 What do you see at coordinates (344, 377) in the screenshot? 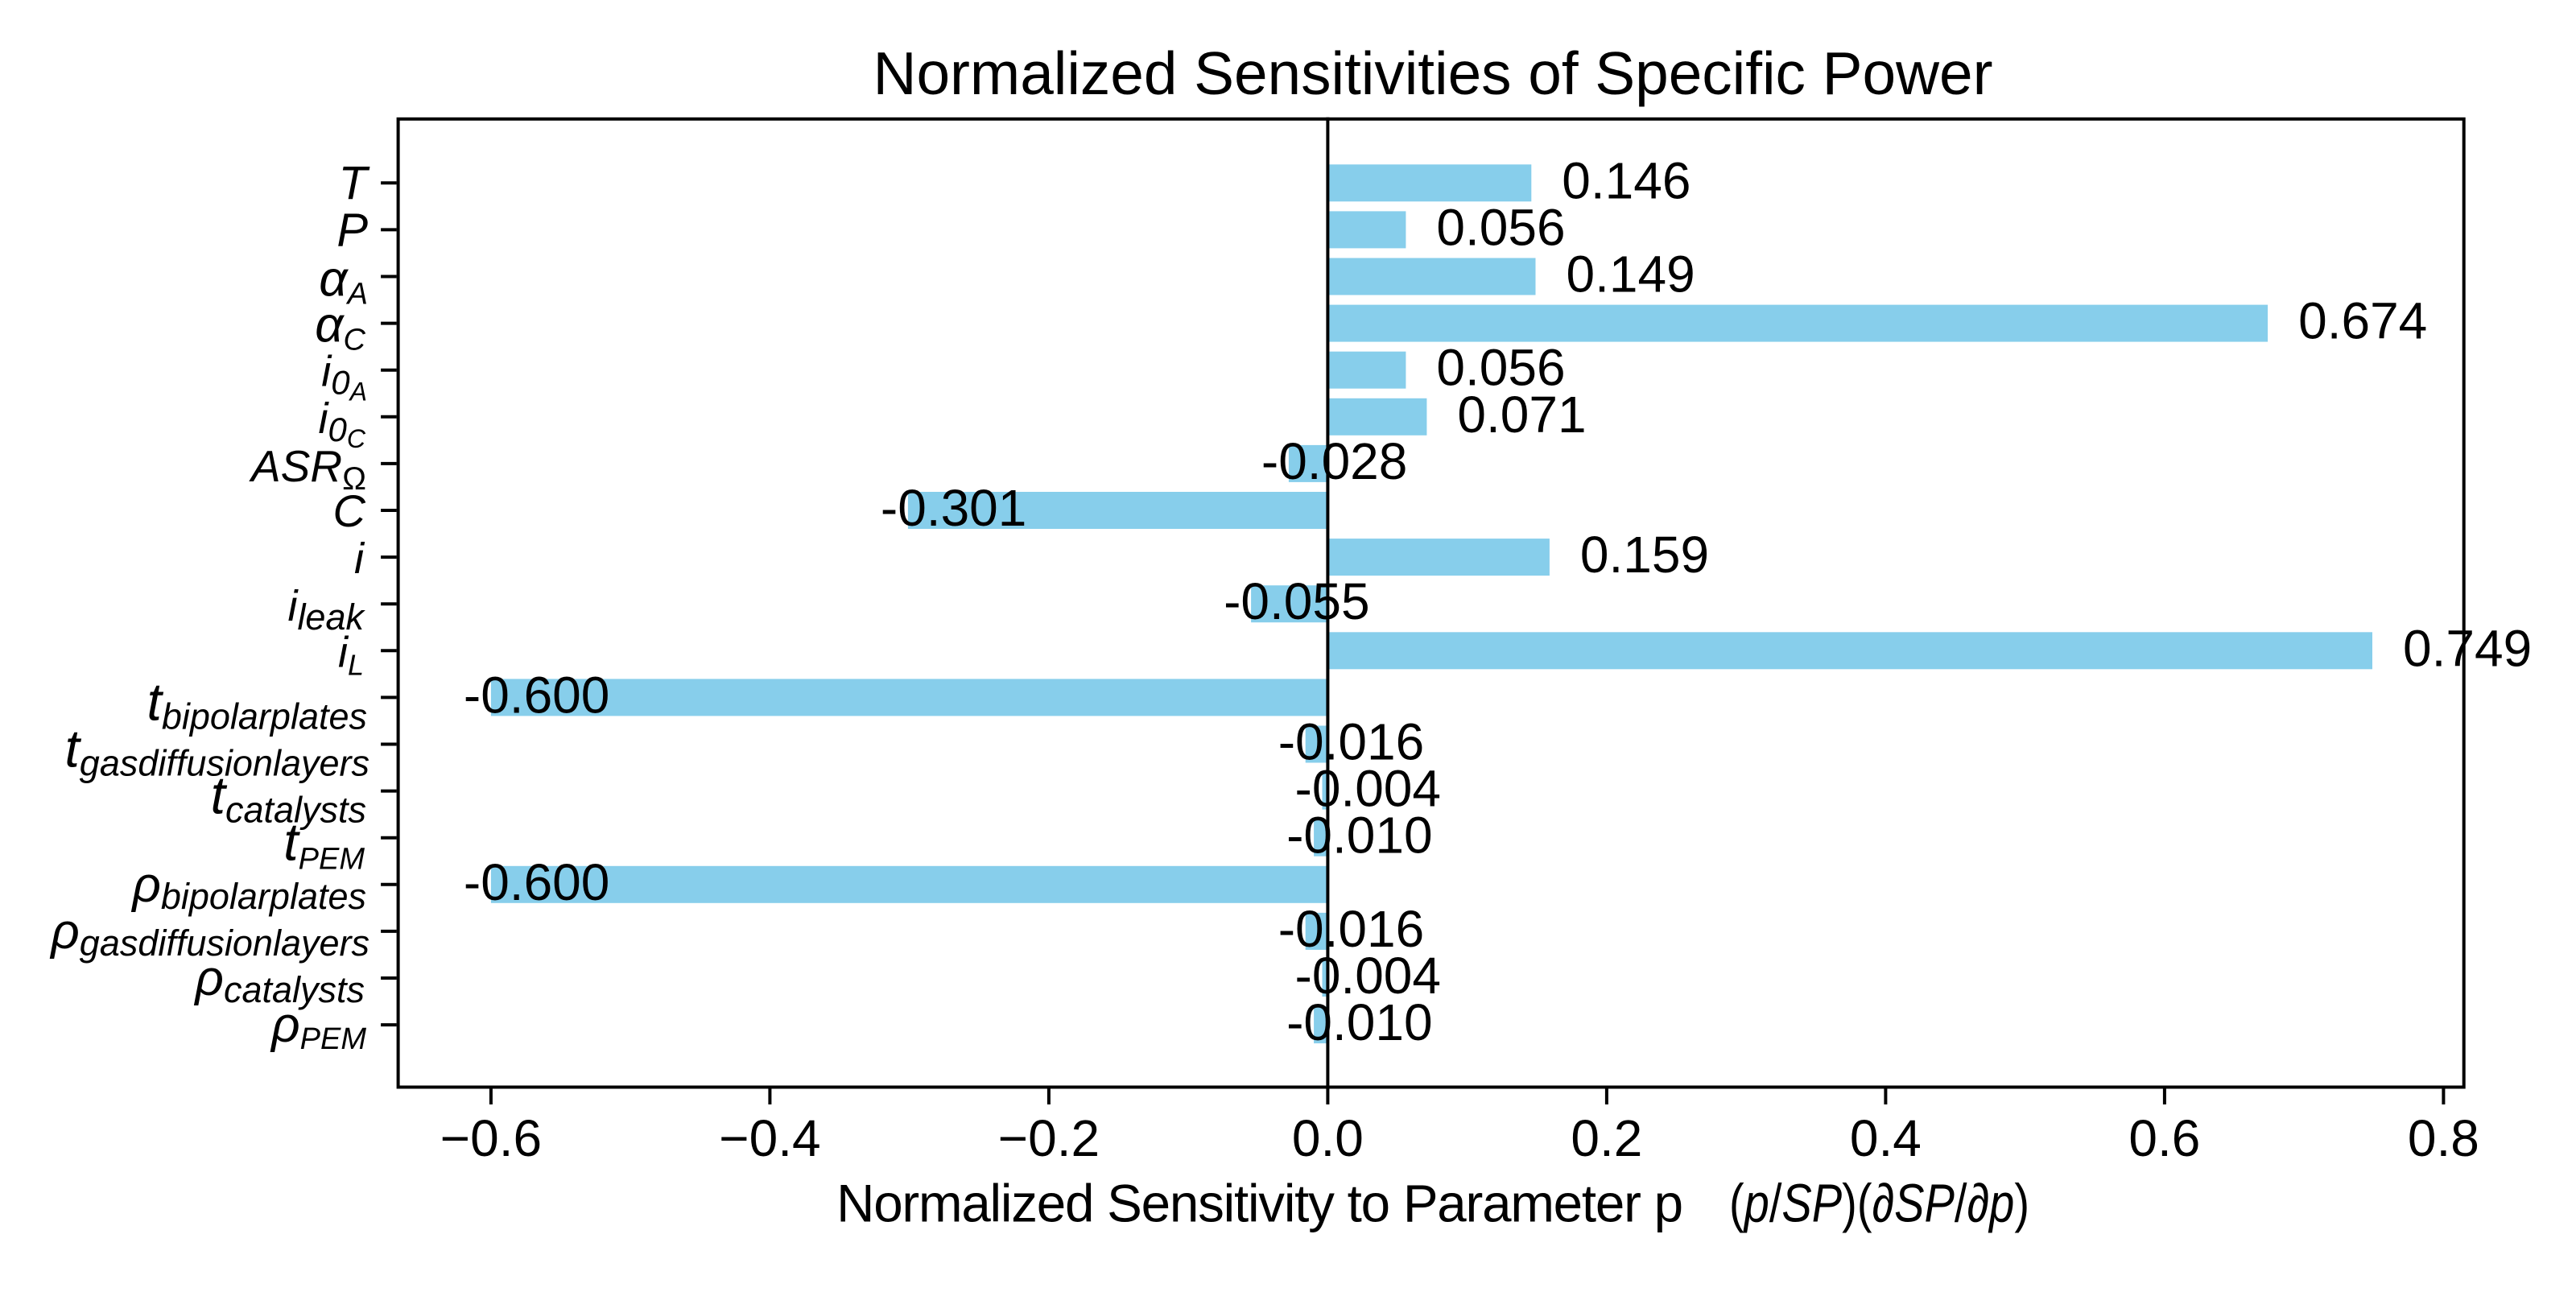
I see `svg-text: i0A` at bounding box center [344, 377].